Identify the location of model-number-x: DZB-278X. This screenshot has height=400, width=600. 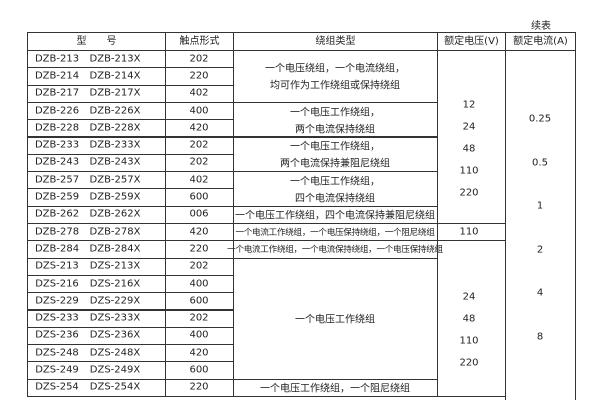
(115, 232).